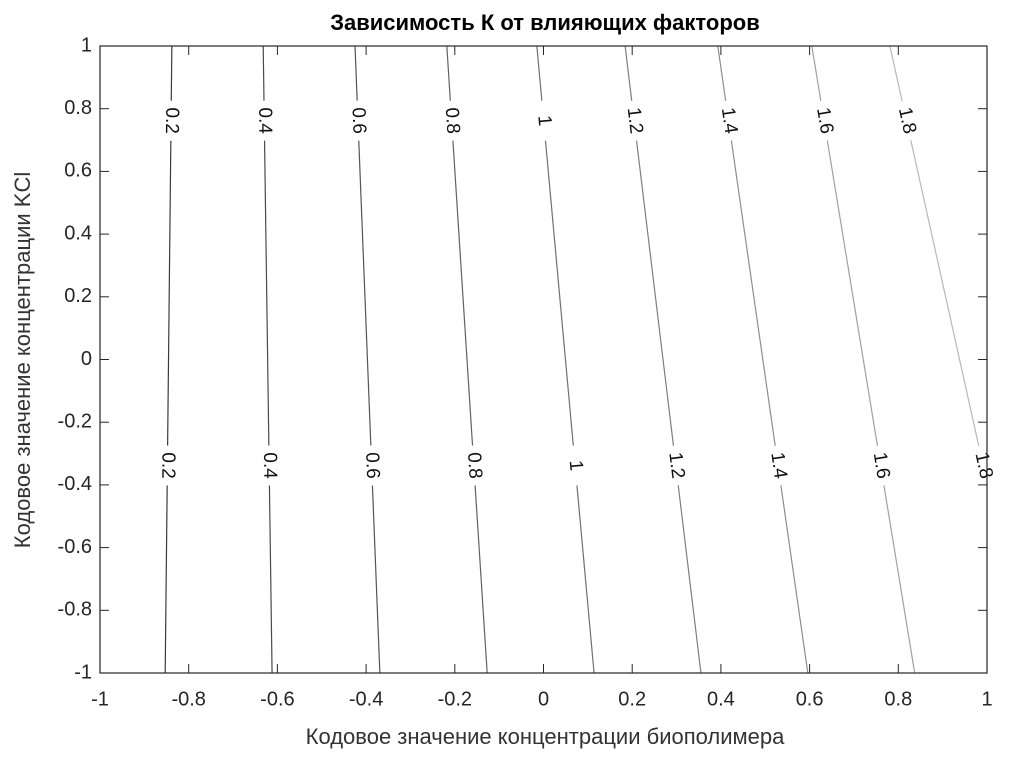 The width and height of the screenshot is (1012, 762). I want to click on y-tick-label: 0.2, so click(78, 296).